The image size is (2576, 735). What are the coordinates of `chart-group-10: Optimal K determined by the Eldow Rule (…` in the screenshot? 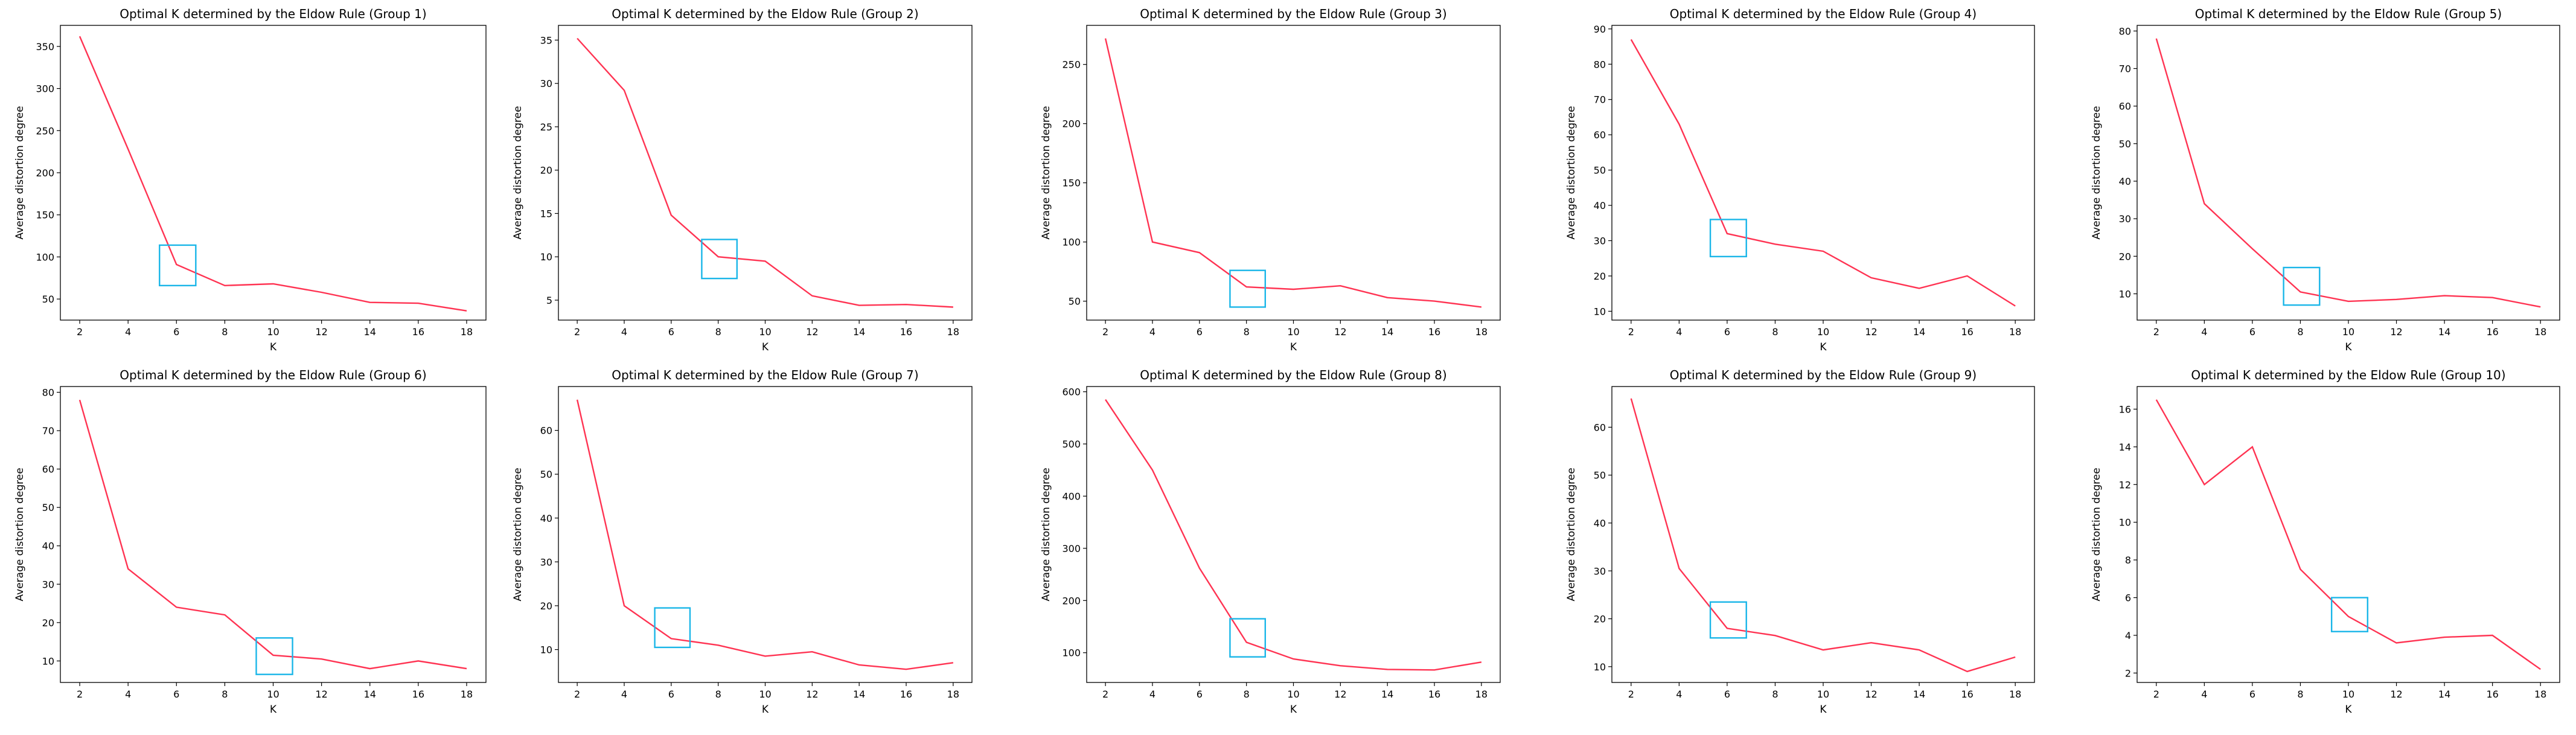 It's located at (2326, 542).